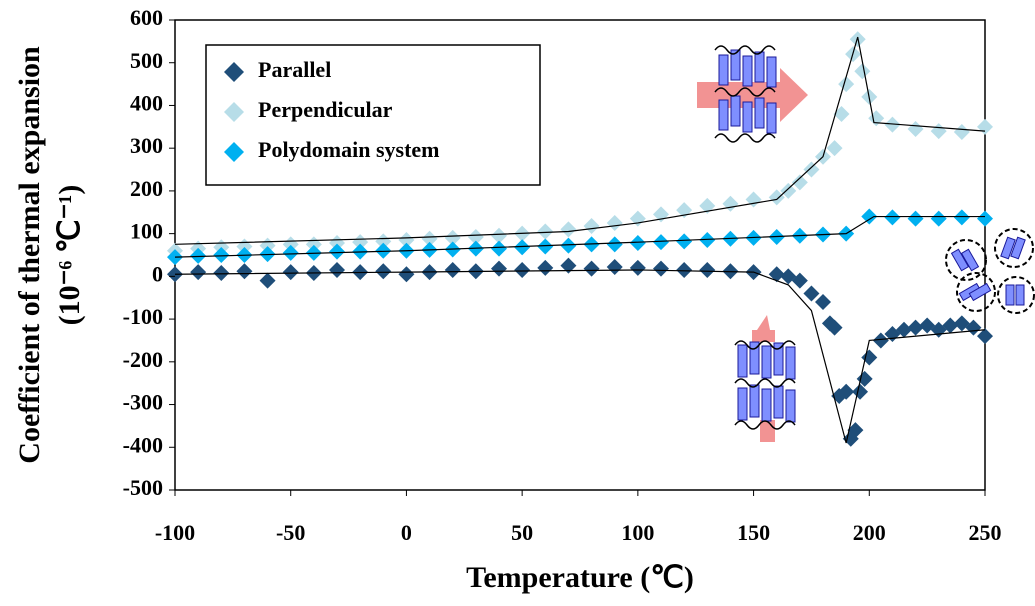  Describe the element at coordinates (325, 109) in the screenshot. I see `legend-label: Perpendicular` at that location.